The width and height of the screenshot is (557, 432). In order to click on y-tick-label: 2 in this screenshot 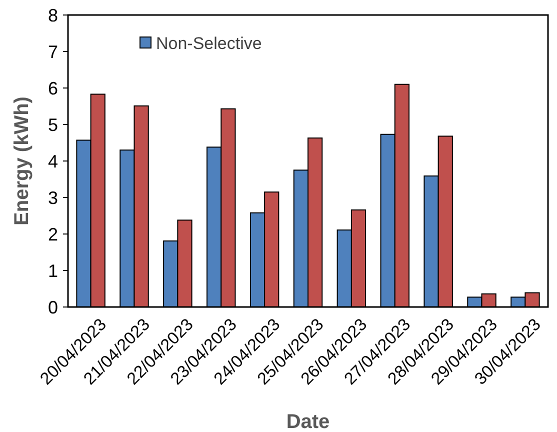, I will do `click(53, 234)`.